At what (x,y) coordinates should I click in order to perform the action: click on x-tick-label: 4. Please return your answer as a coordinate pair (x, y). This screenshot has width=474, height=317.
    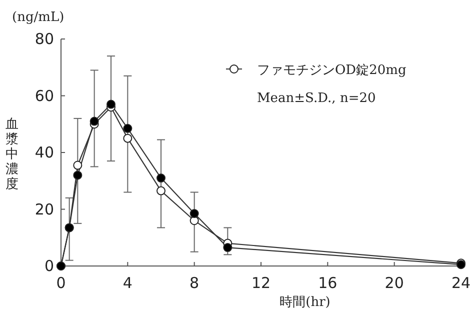
    Looking at the image, I should click on (127, 283).